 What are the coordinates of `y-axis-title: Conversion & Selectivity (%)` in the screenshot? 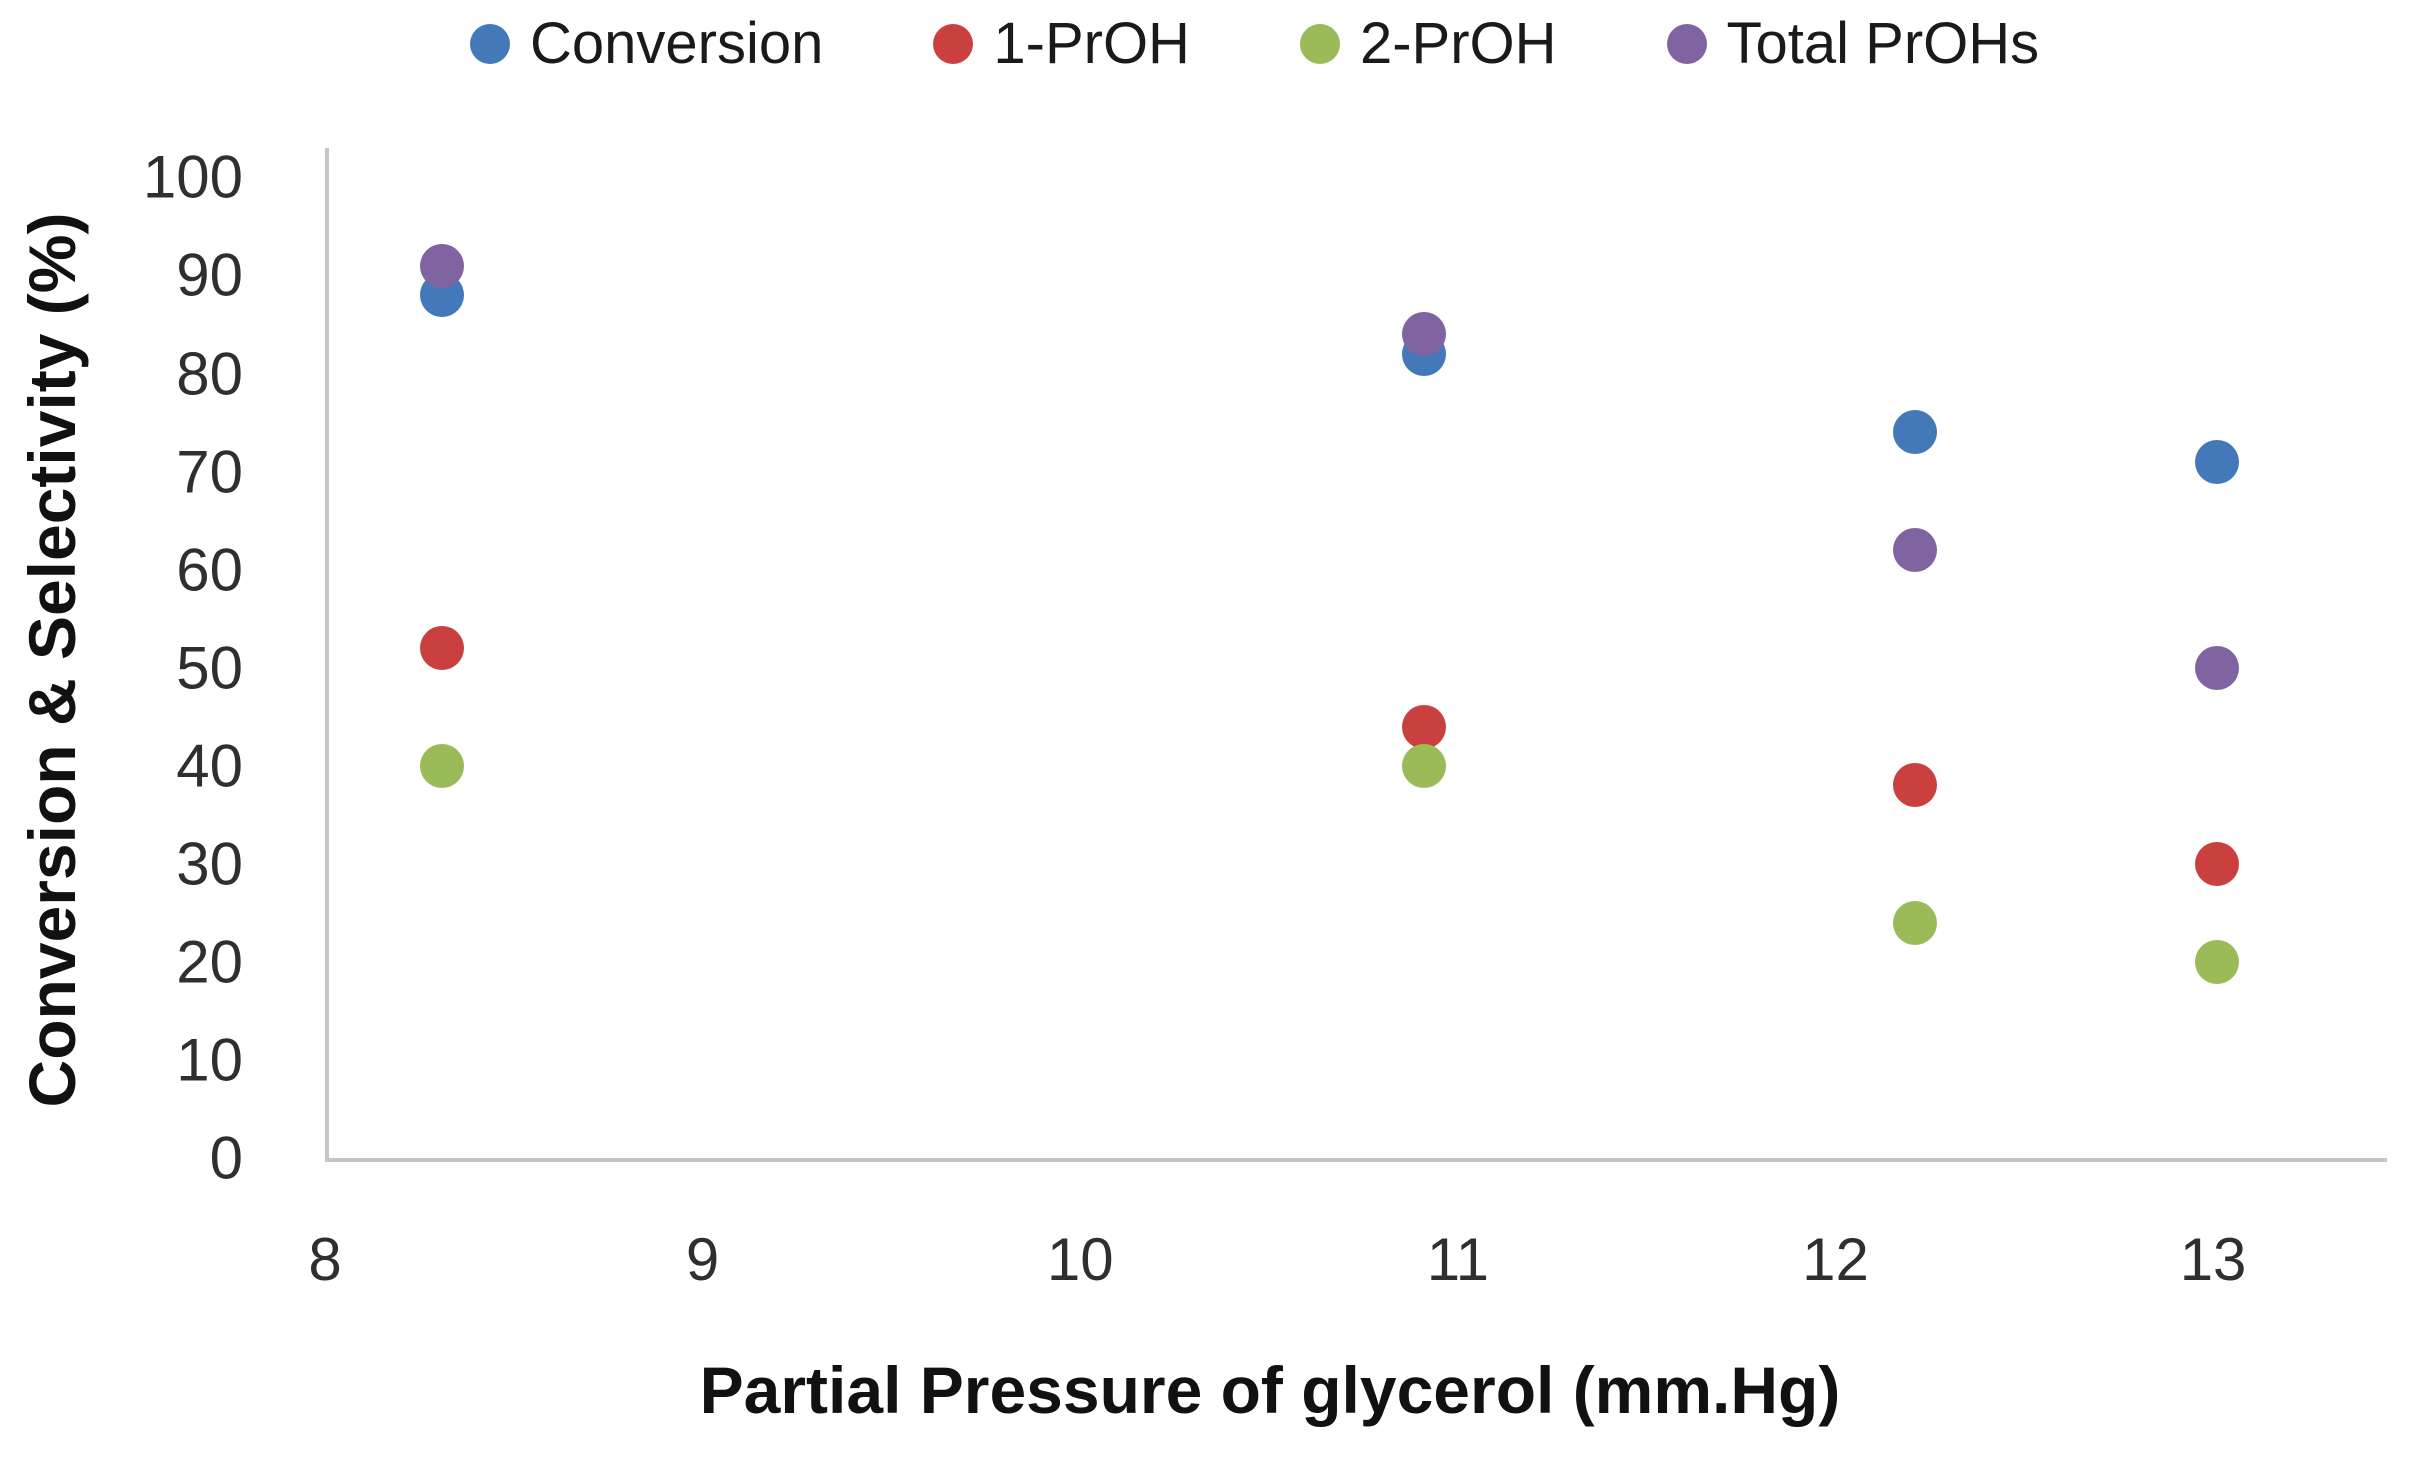 It's located at (52, 660).